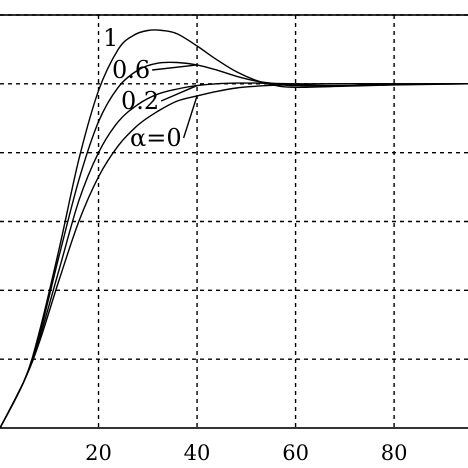 The width and height of the screenshot is (468, 468). I want to click on series-label-1: 1, so click(110, 38).